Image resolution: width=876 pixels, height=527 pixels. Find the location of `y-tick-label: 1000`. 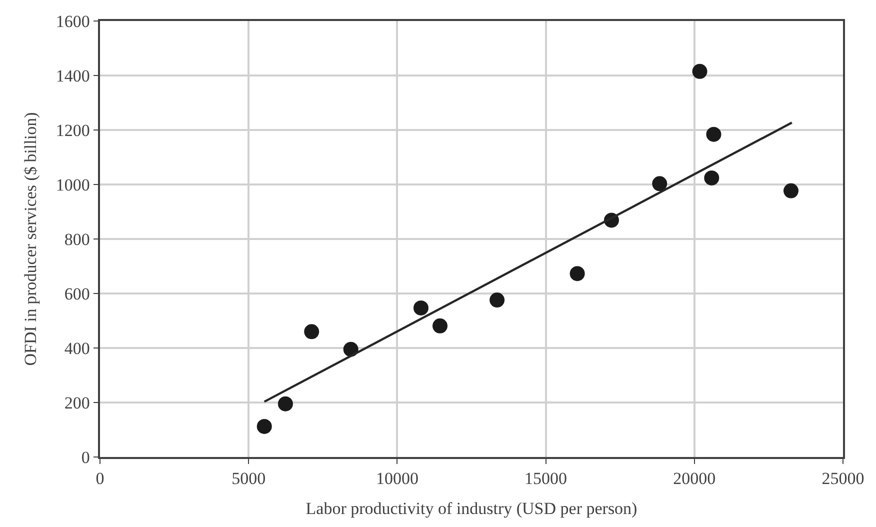

y-tick-label: 1000 is located at coordinates (73, 184).